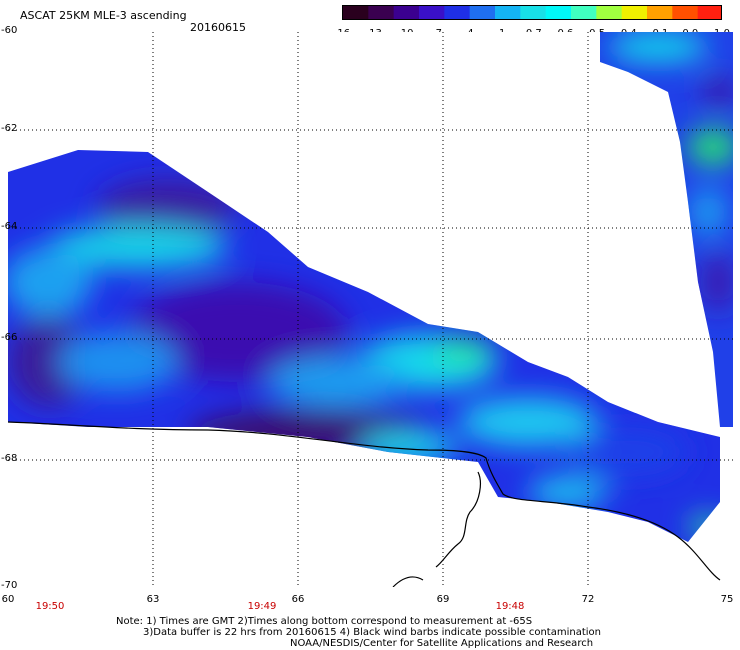 The width and height of the screenshot is (740, 650). What do you see at coordinates (9, 30) in the screenshot?
I see `y-axis-label: -60` at bounding box center [9, 30].